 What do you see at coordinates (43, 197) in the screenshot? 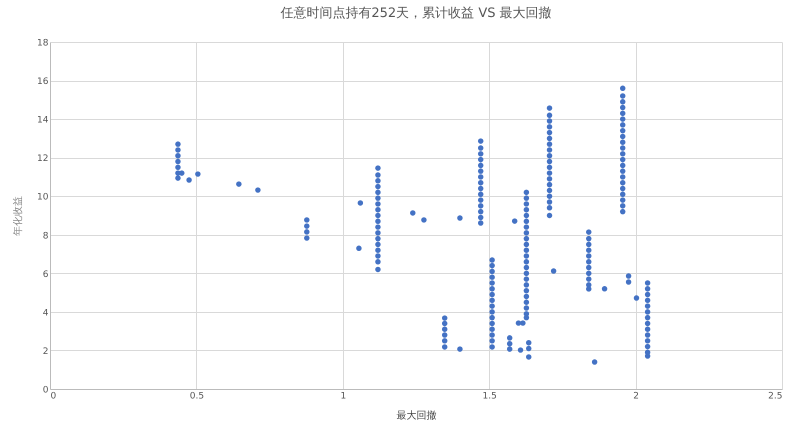
I see `y-tick-label: 10` at bounding box center [43, 197].